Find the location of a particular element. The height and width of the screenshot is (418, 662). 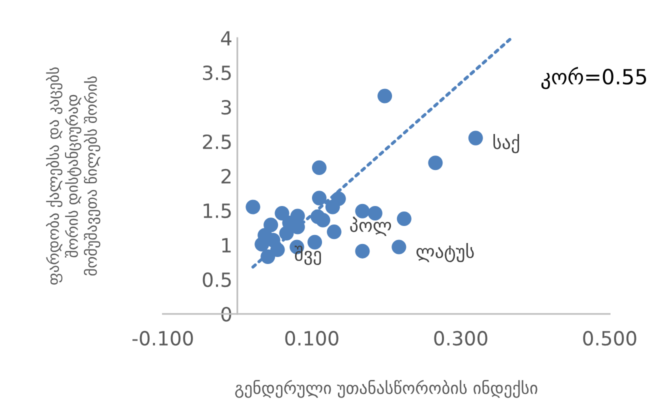

annotation: შვე is located at coordinates (307, 256).